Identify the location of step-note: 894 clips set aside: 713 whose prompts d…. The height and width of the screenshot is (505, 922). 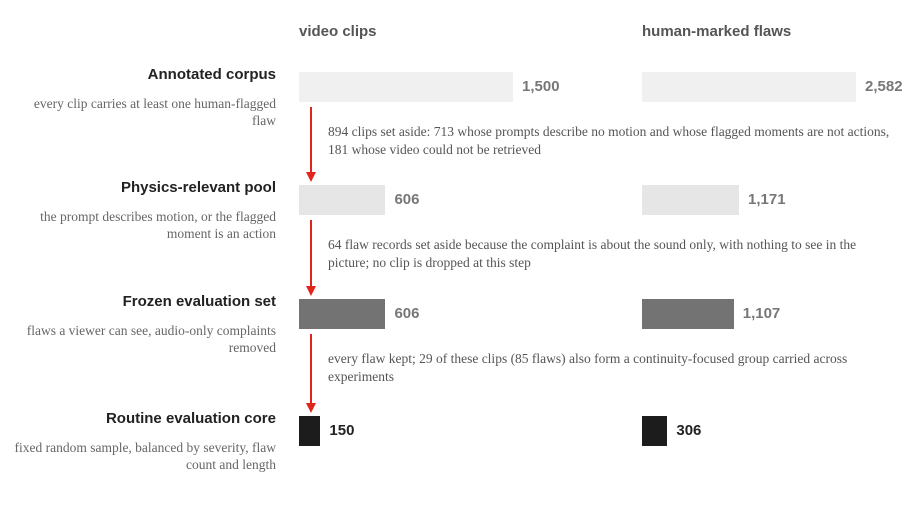
(609, 140).